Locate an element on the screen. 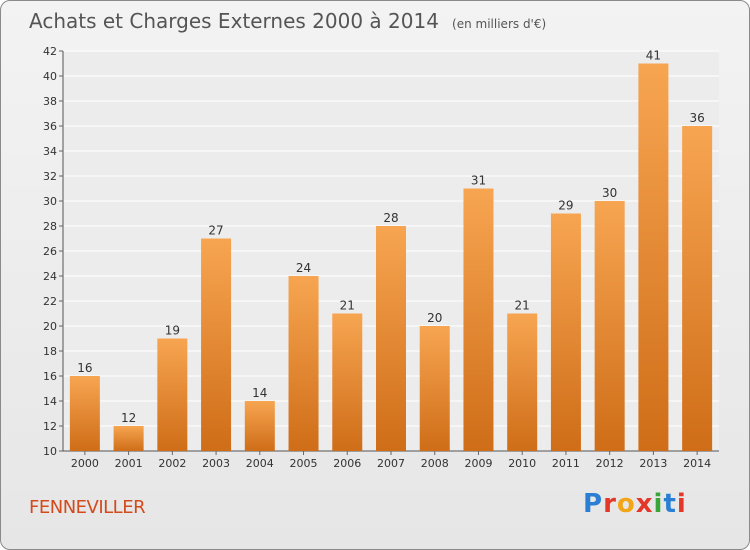 This screenshot has width=750, height=550. logo-letter: x is located at coordinates (644, 504).